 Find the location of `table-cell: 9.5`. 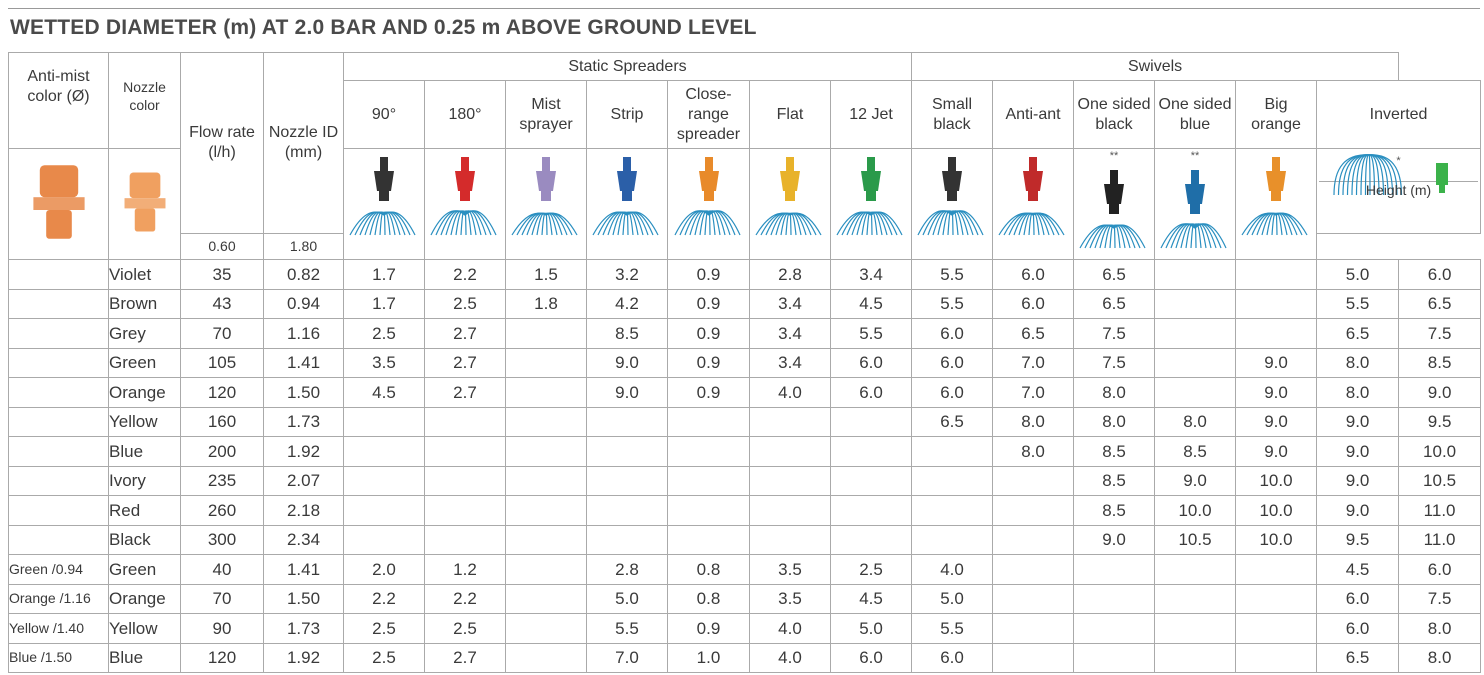

table-cell: 9.5 is located at coordinates (1440, 422).